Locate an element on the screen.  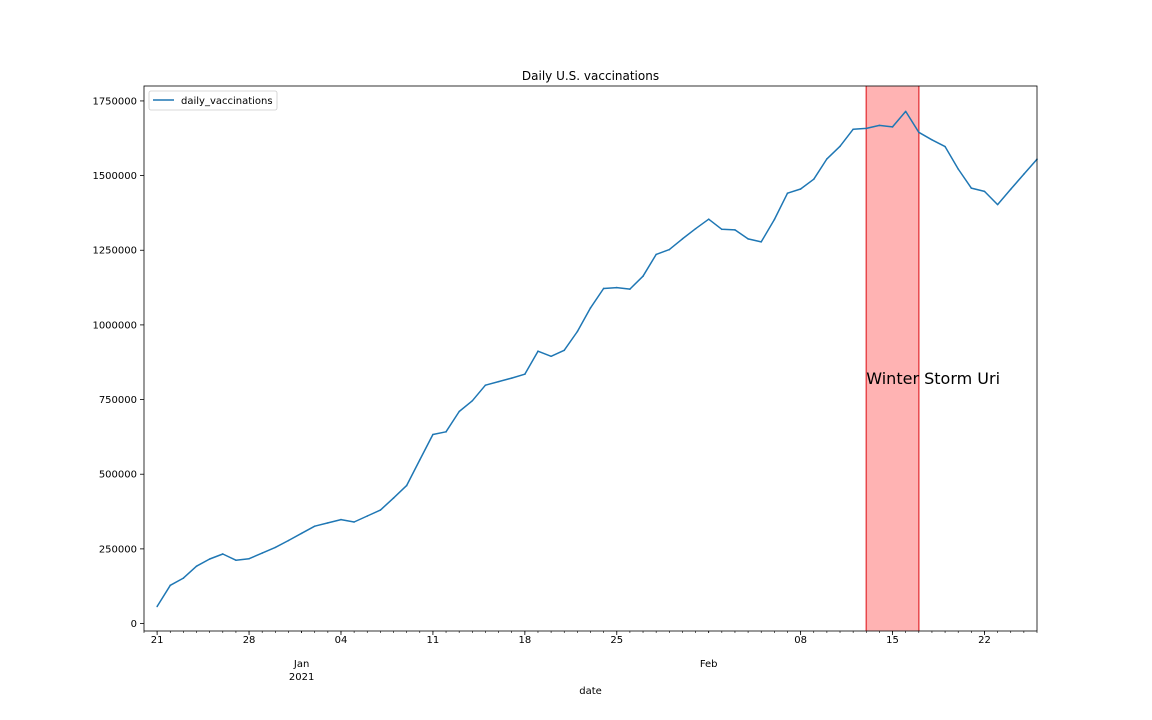
x-tick-label: 08 is located at coordinates (800, 640).